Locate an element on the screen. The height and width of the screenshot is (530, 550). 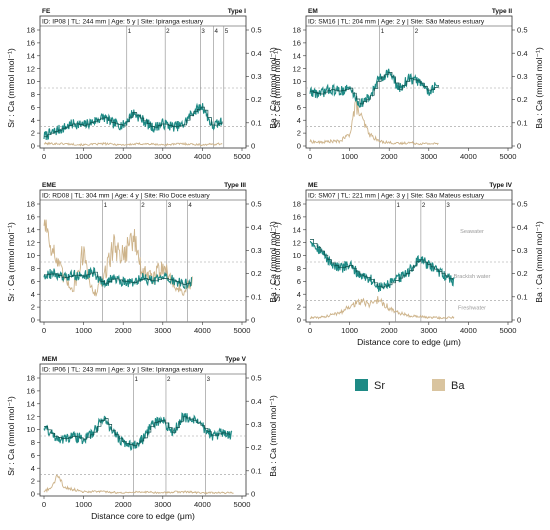
y-right-tick-label: 0.1 is located at coordinates (256, 470).